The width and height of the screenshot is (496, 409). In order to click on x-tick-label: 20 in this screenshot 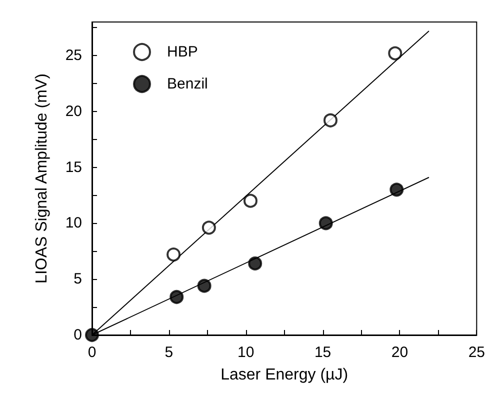, I will do `click(399, 352)`.